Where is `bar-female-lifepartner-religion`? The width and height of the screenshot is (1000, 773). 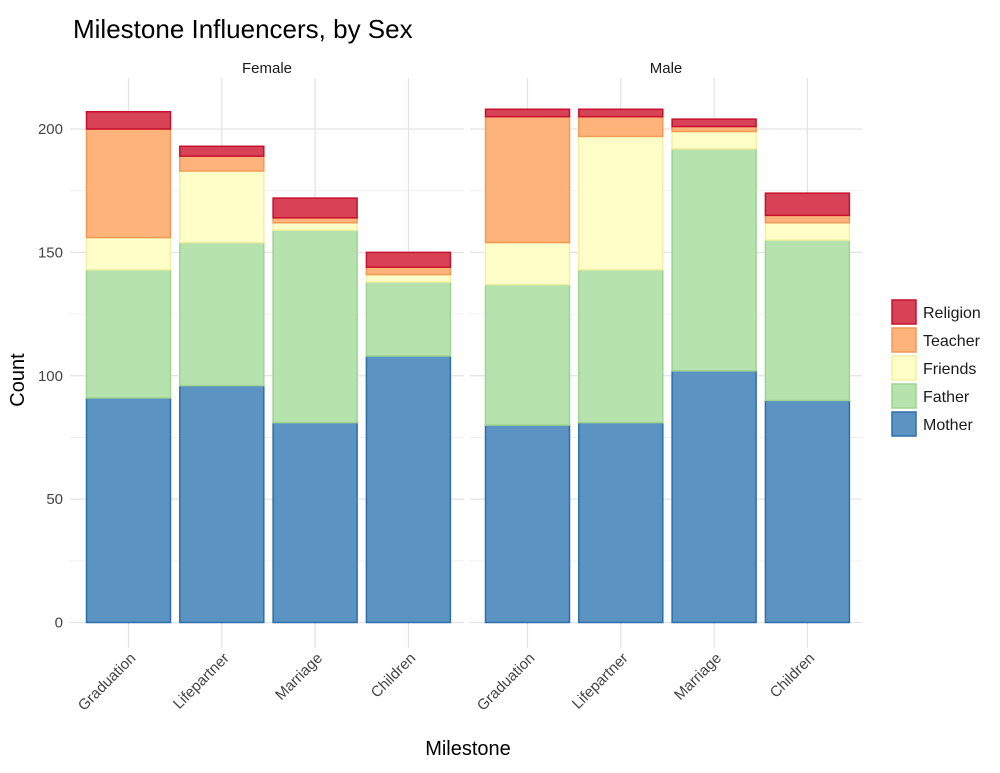
bar-female-lifepartner-religion is located at coordinates (222, 151).